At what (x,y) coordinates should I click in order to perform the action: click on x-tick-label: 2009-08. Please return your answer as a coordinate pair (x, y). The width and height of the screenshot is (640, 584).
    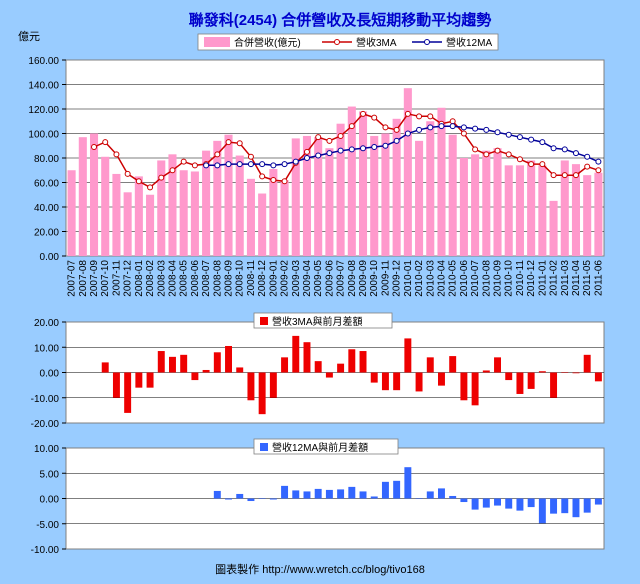
    Looking at the image, I should click on (352, 278).